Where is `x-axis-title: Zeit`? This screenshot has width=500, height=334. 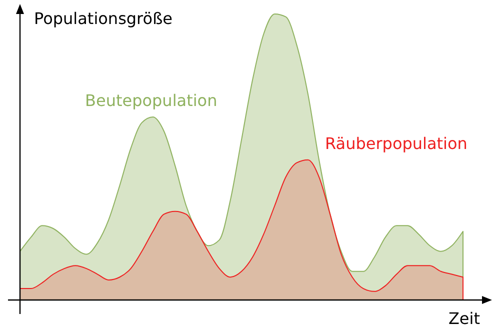
x-axis-title: Zeit is located at coordinates (464, 318).